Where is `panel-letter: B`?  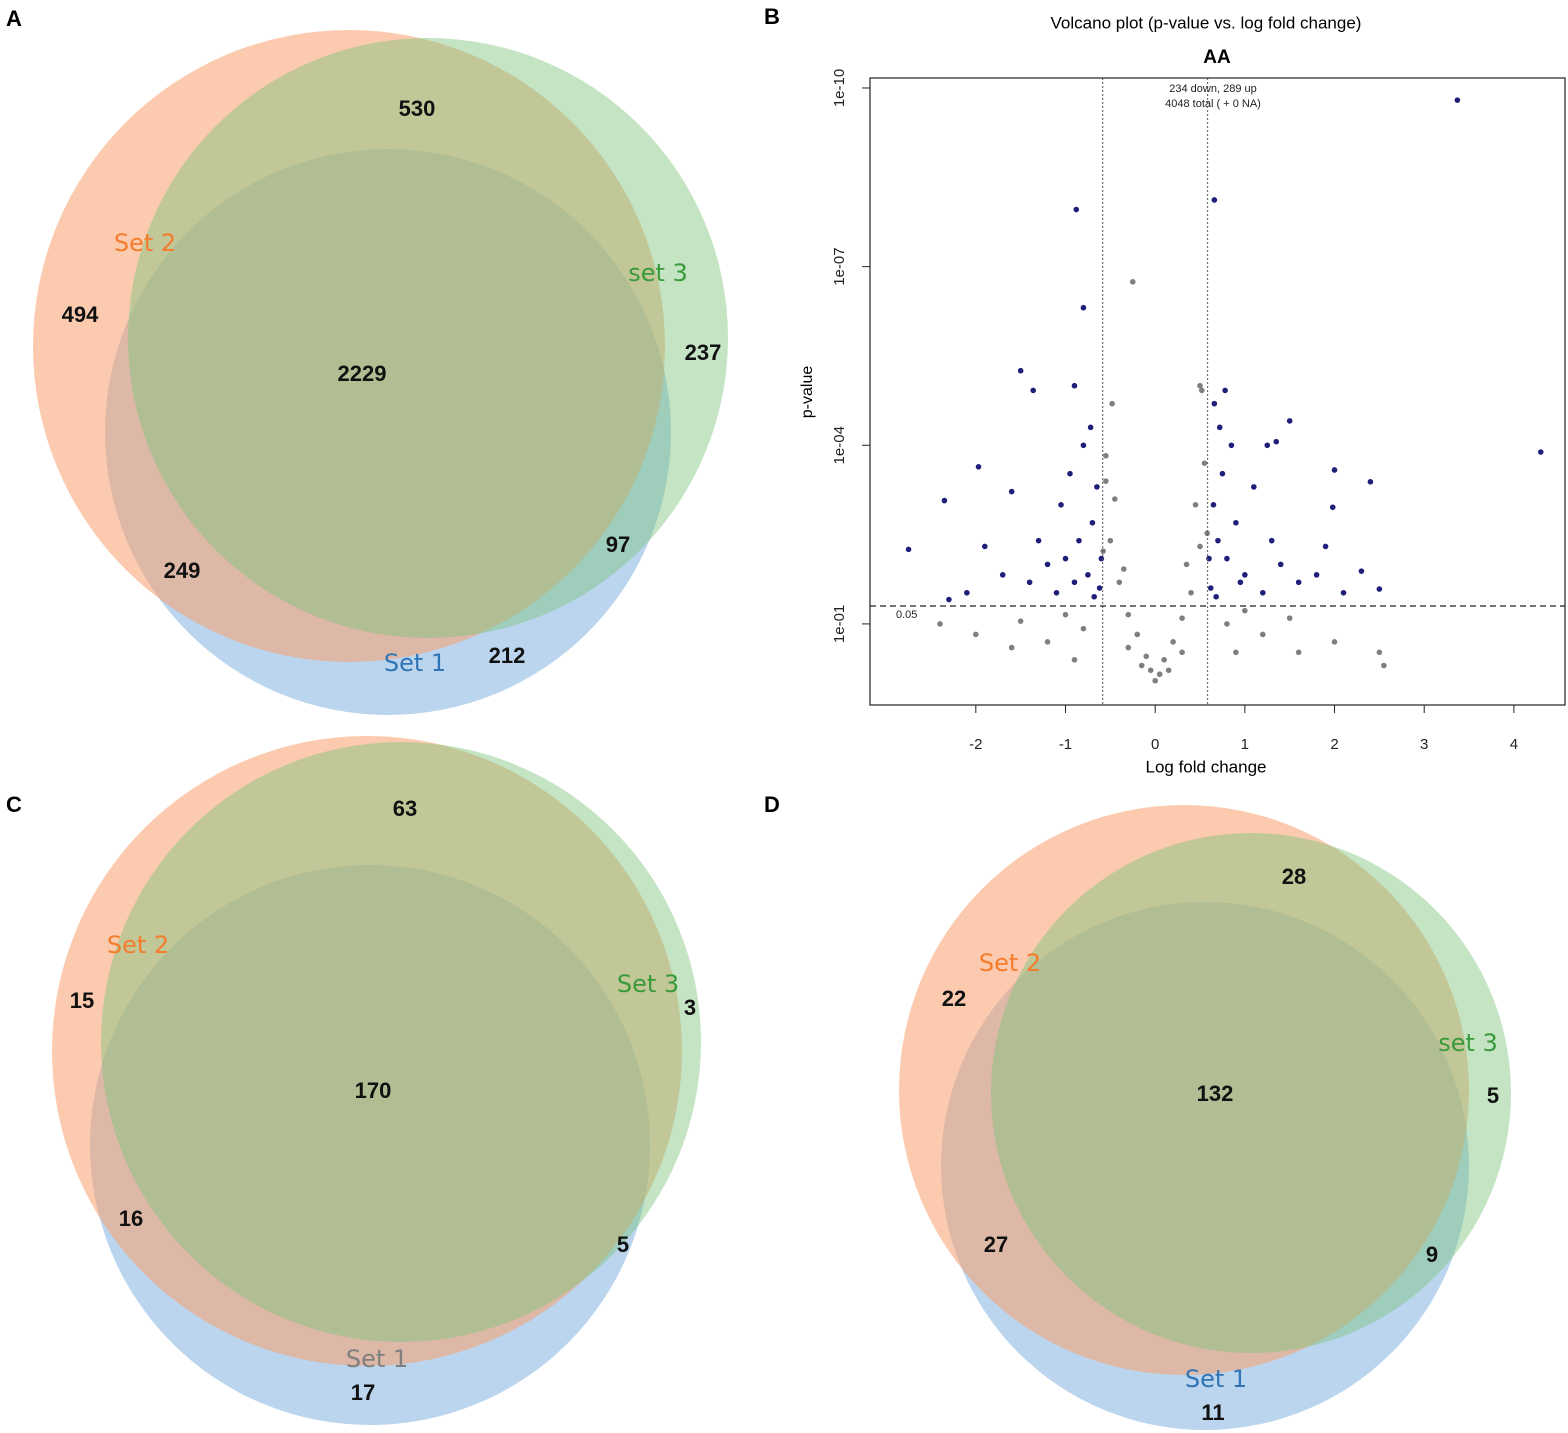 panel-letter: B is located at coordinates (772, 16).